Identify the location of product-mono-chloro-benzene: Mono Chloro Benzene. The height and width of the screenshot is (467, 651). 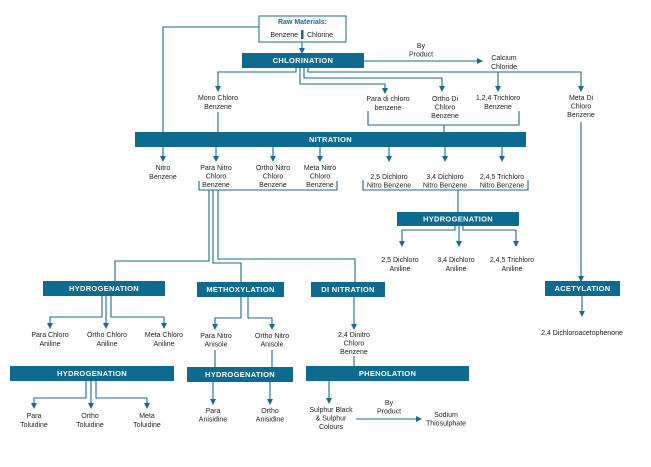
(218, 103).